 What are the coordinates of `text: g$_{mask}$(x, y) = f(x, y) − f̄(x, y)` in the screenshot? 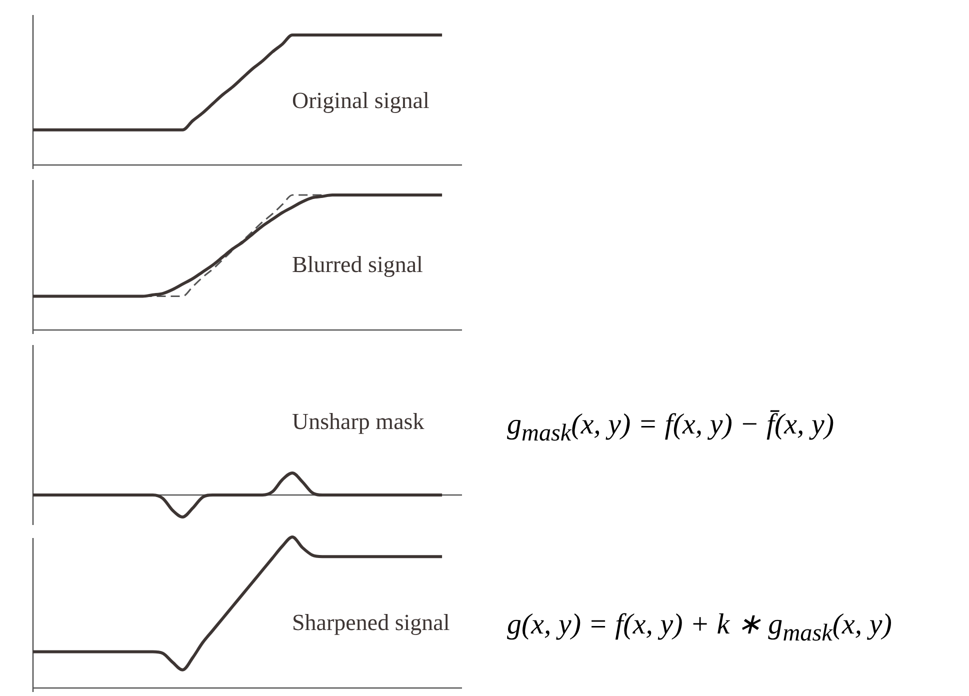 It's located at (670, 428).